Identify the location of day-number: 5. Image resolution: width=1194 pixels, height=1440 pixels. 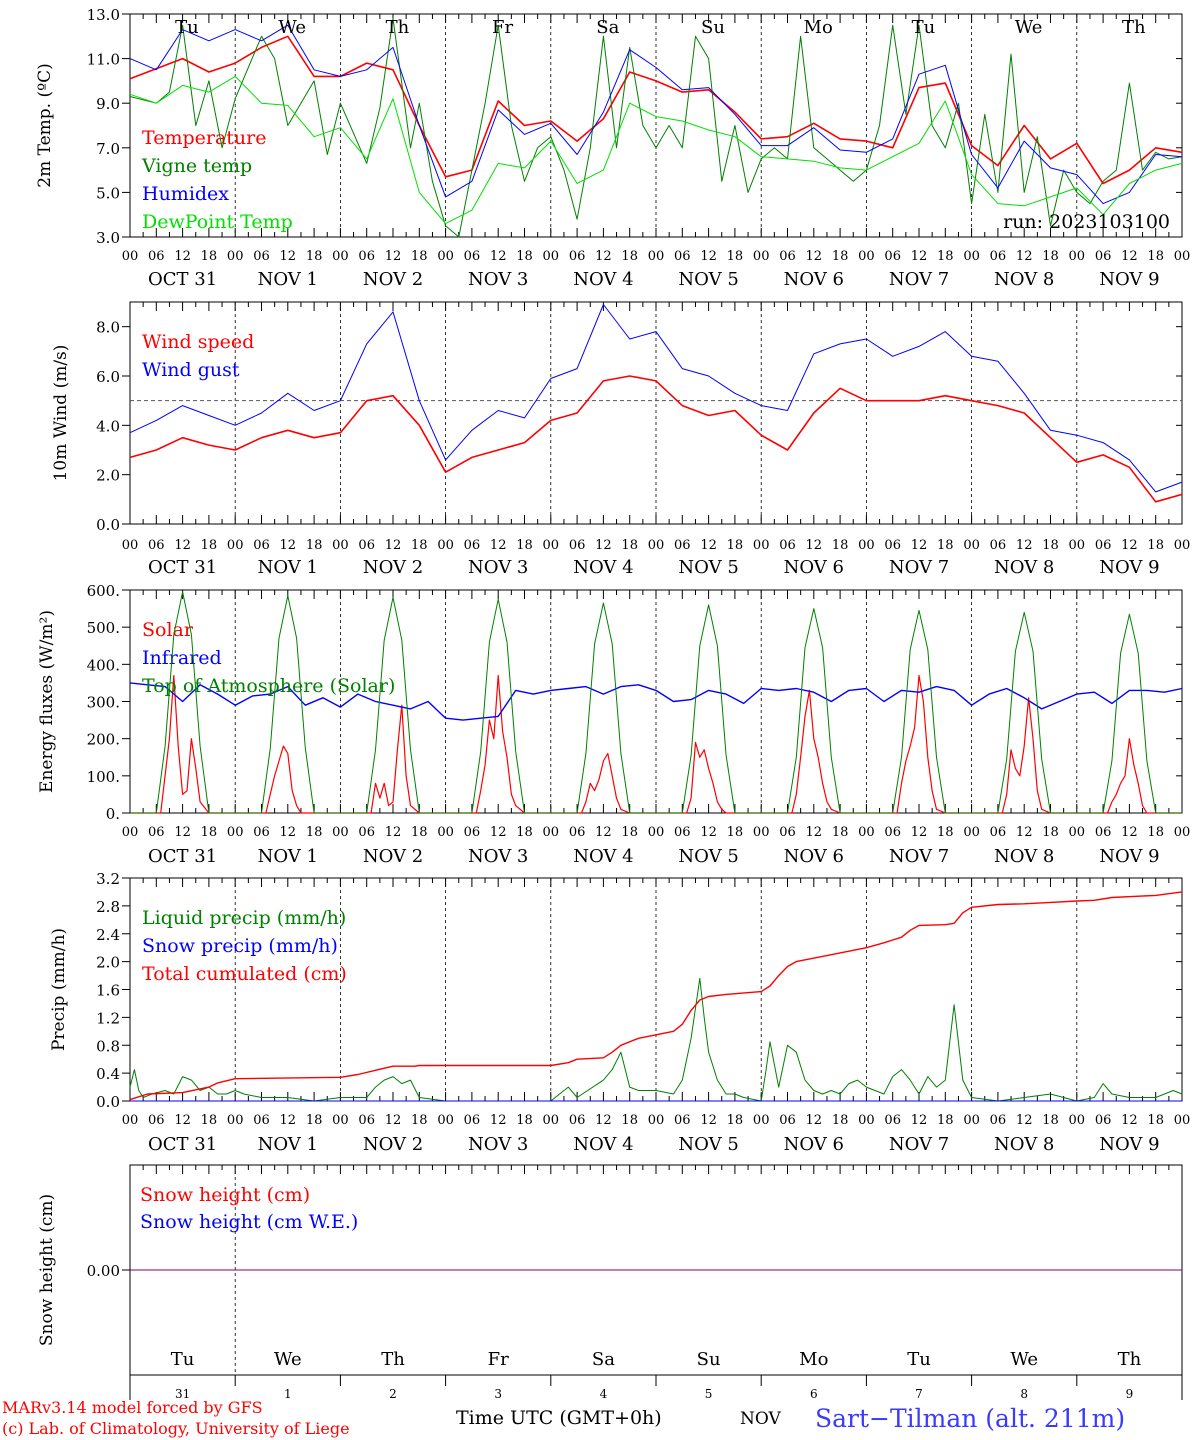
(709, 1394).